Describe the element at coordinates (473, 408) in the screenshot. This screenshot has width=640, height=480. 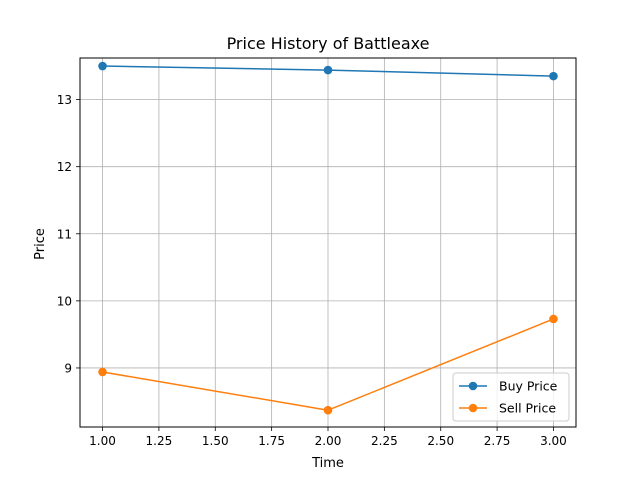
I see `legend-marker-sell-price` at that location.